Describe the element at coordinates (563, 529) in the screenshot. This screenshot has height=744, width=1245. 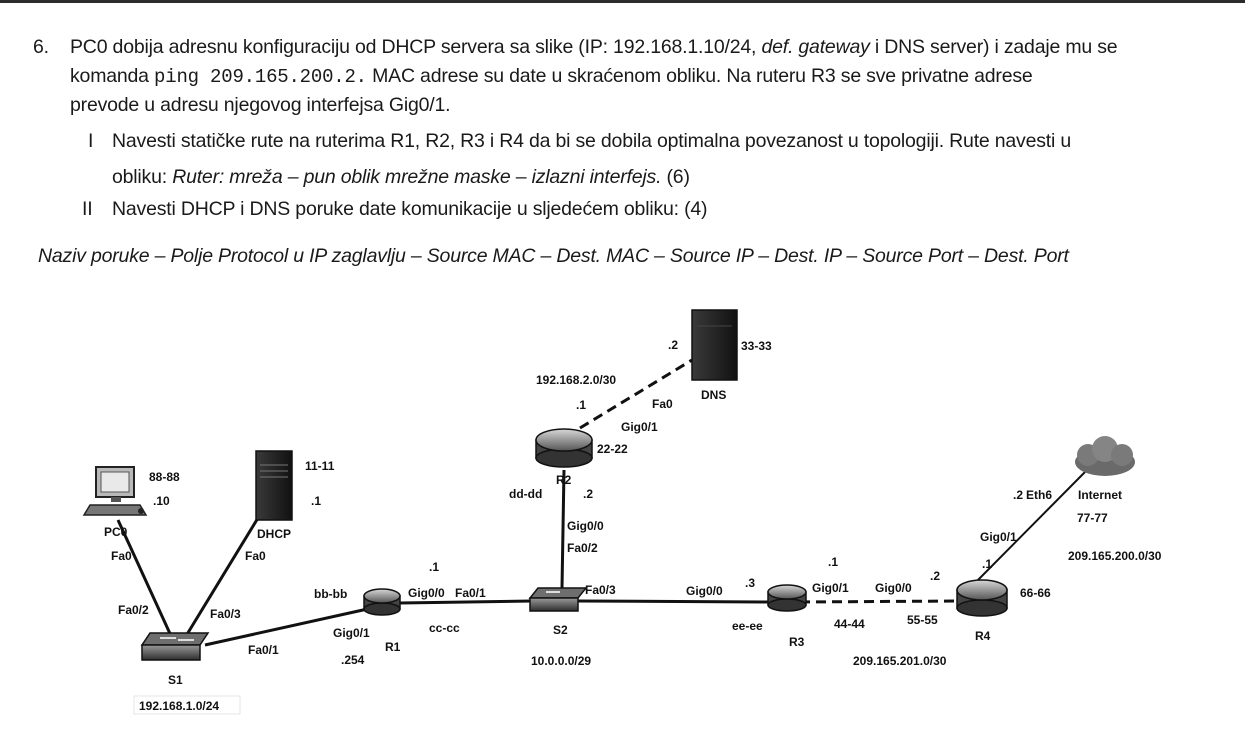
I see `link-s2-r2` at that location.